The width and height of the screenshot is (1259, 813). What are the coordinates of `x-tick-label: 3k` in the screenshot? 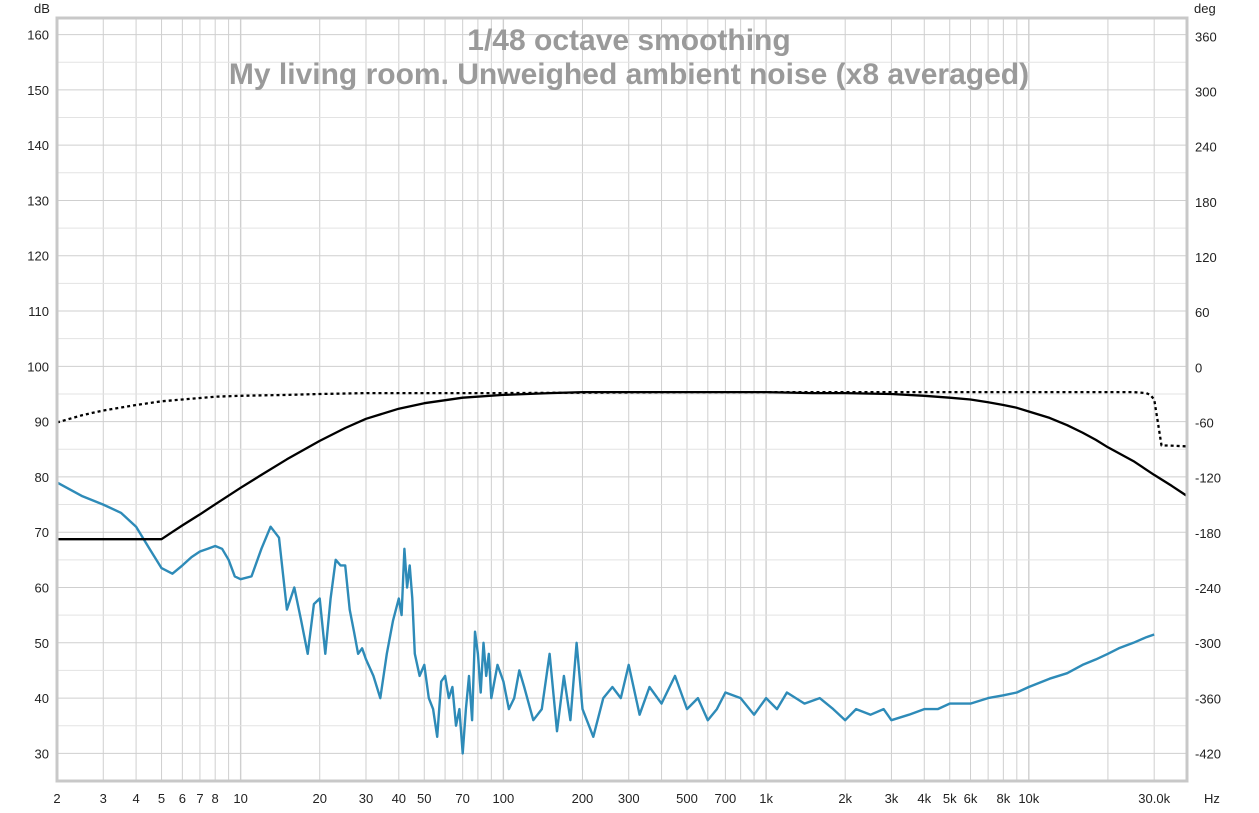 It's located at (892, 798).